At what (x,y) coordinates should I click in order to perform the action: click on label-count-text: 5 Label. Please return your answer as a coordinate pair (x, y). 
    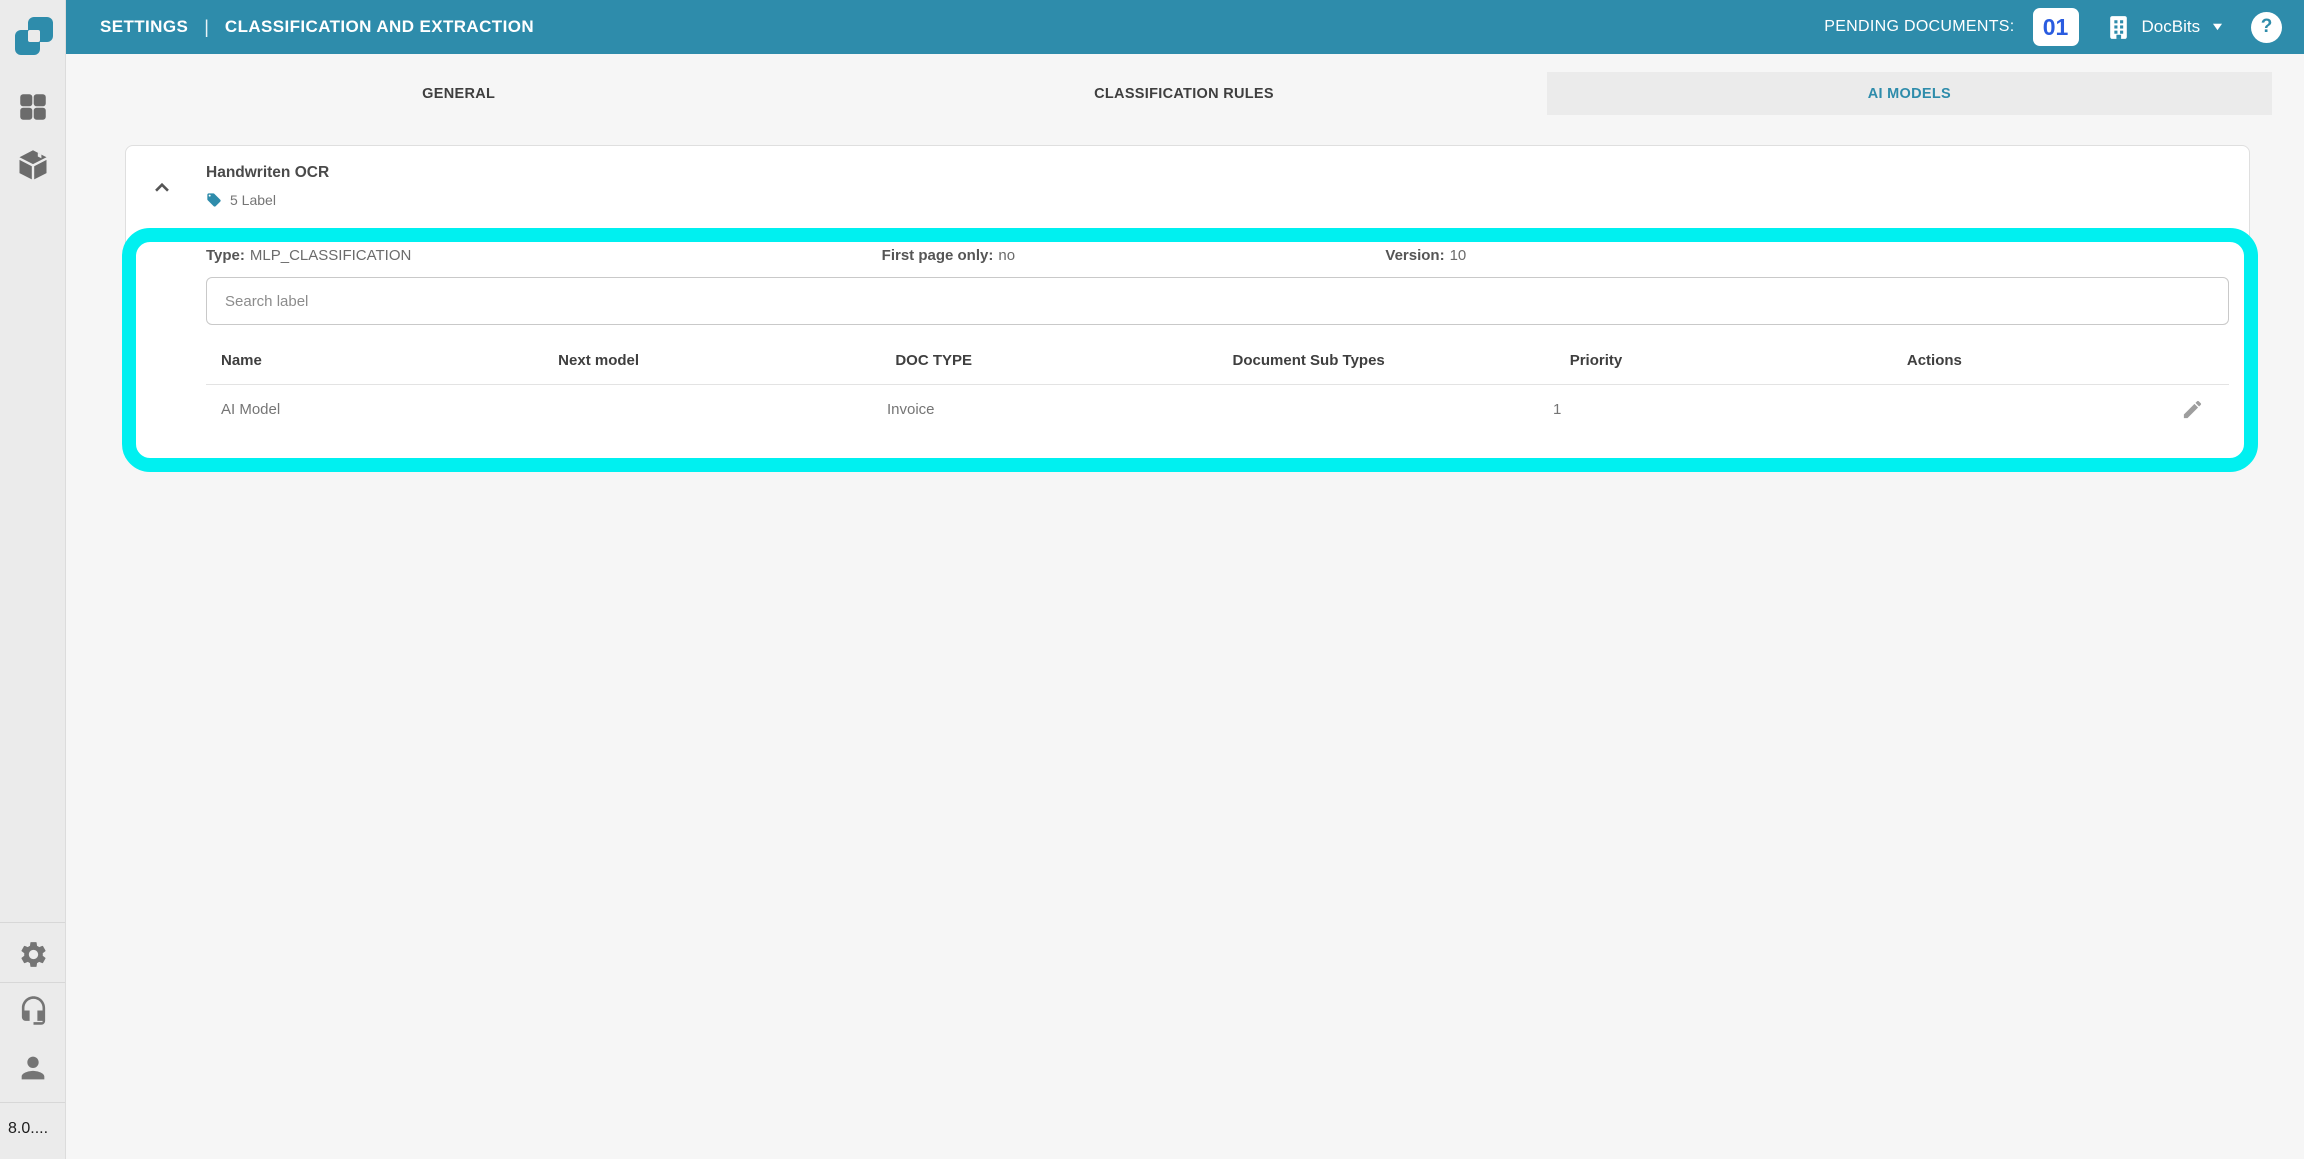
    Looking at the image, I should click on (253, 200).